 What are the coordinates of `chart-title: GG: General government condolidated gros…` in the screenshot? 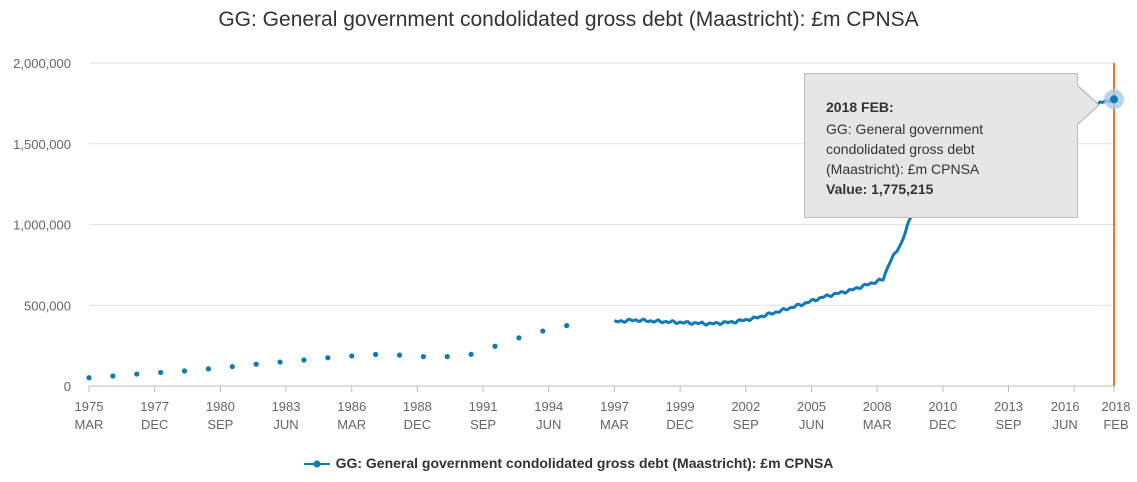 It's located at (568, 19).